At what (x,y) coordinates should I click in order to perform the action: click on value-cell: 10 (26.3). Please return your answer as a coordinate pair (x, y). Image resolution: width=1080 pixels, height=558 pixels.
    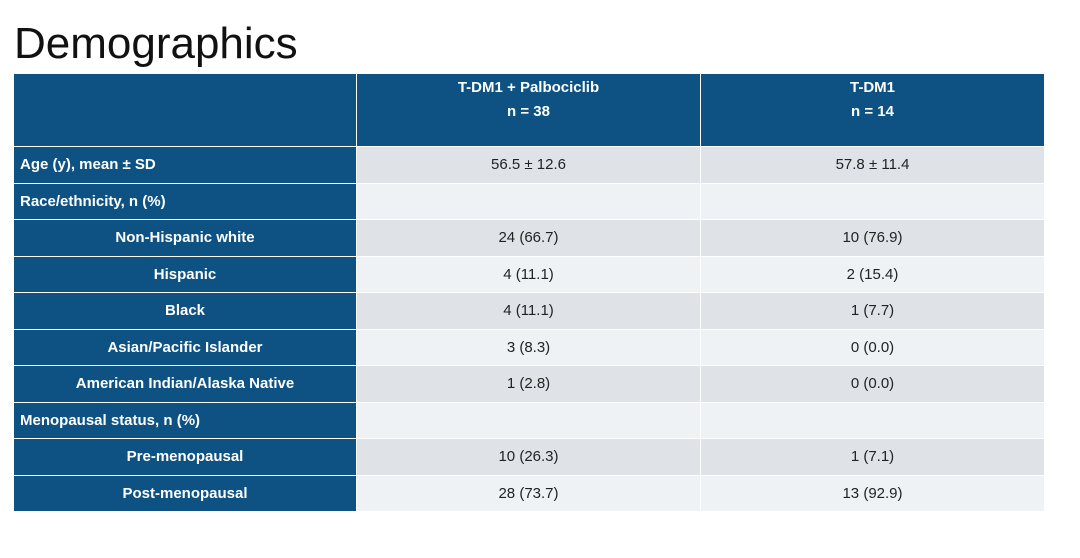
    Looking at the image, I should click on (528, 457).